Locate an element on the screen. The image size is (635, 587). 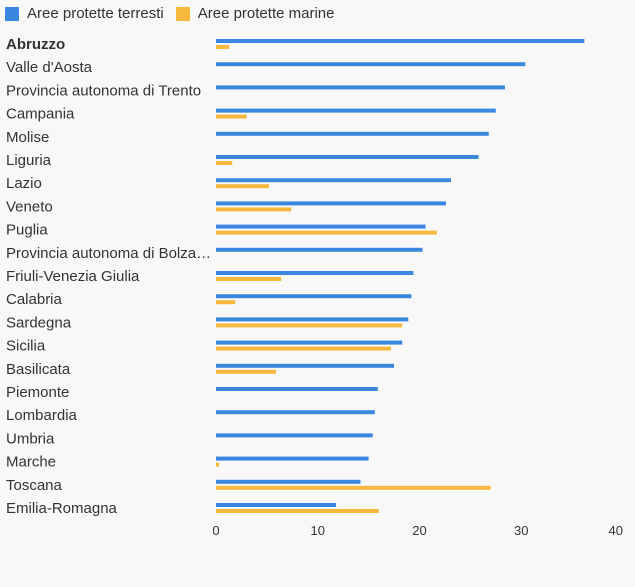
category-label: Marche is located at coordinates (31, 462).